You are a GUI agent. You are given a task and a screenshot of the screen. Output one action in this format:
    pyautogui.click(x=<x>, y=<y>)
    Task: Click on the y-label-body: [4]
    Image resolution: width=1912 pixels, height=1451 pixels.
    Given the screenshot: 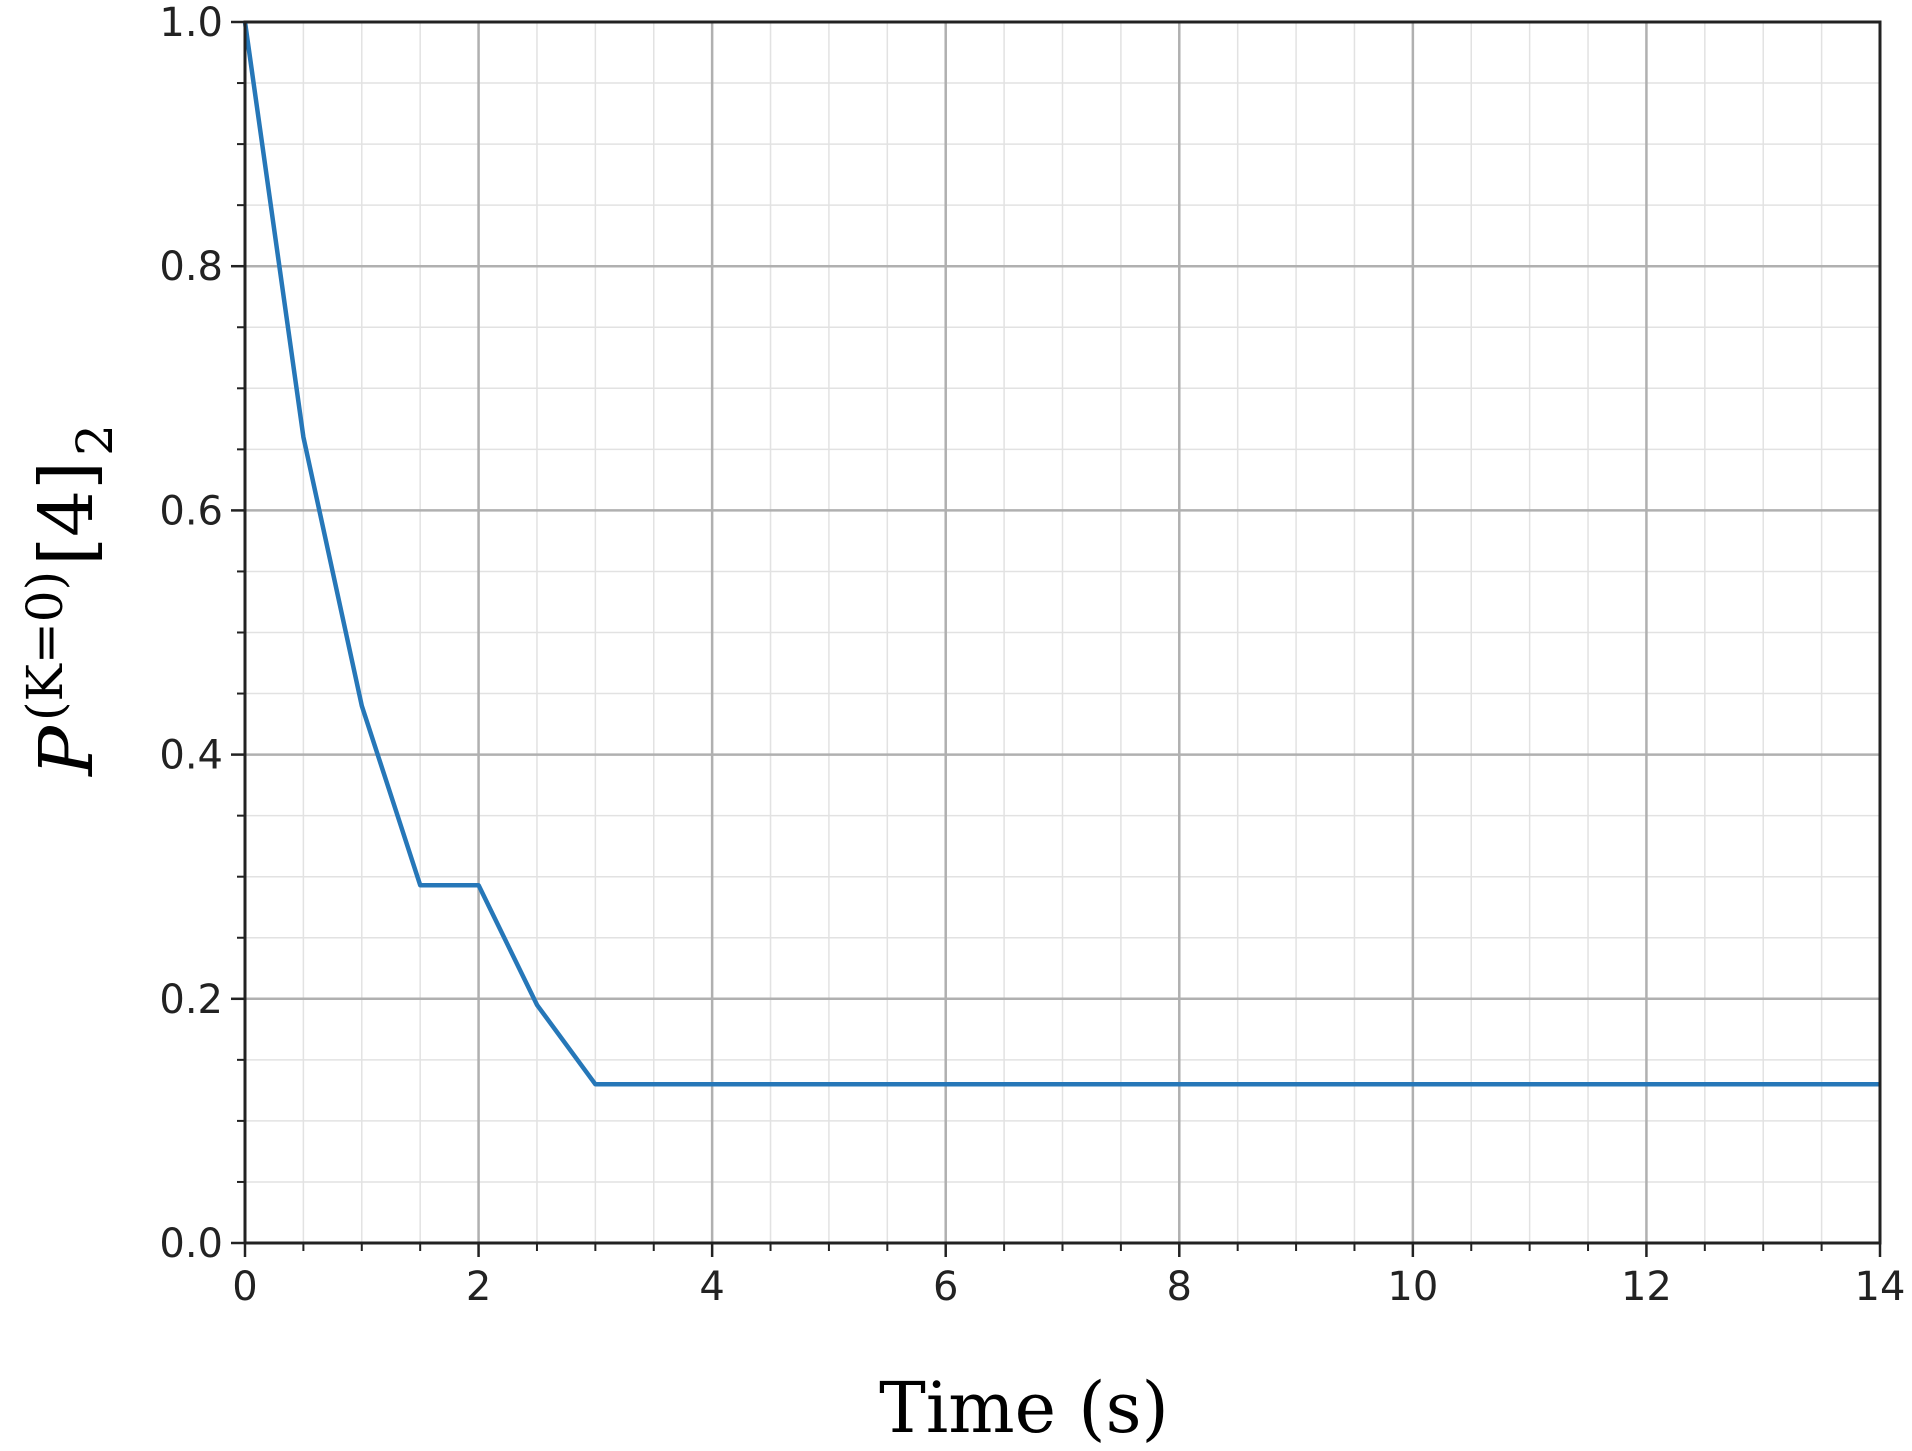 What is the action you would take?
    pyautogui.click(x=67, y=513)
    